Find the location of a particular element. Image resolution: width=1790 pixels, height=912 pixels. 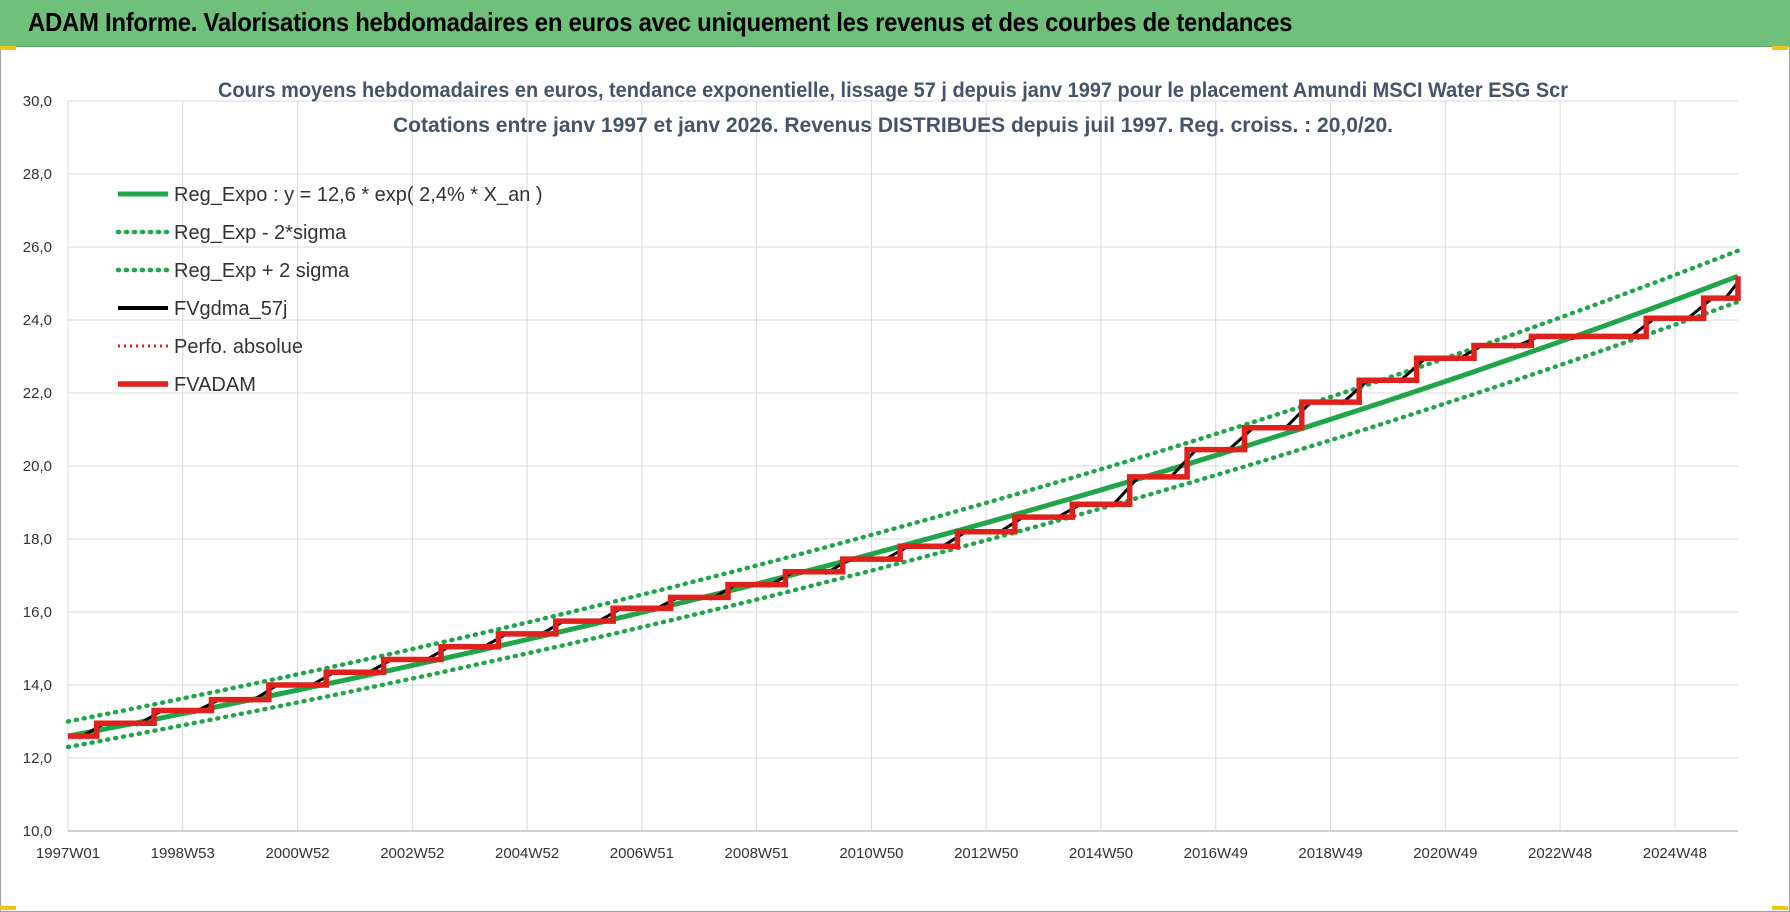

corner-mark-tl is located at coordinates (8, 48).